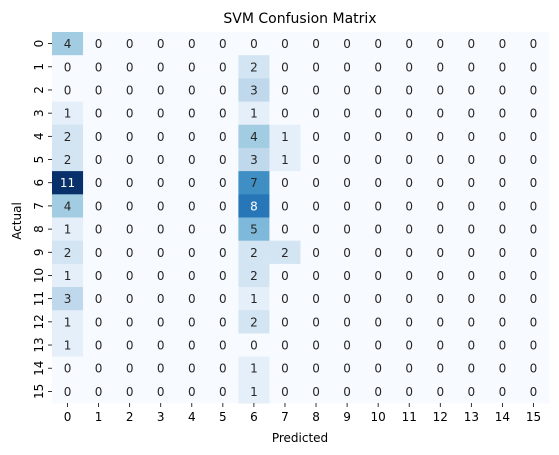 This screenshot has height=455, width=559. Describe the element at coordinates (161, 417) in the screenshot. I see `x-tick-label: 3` at that location.